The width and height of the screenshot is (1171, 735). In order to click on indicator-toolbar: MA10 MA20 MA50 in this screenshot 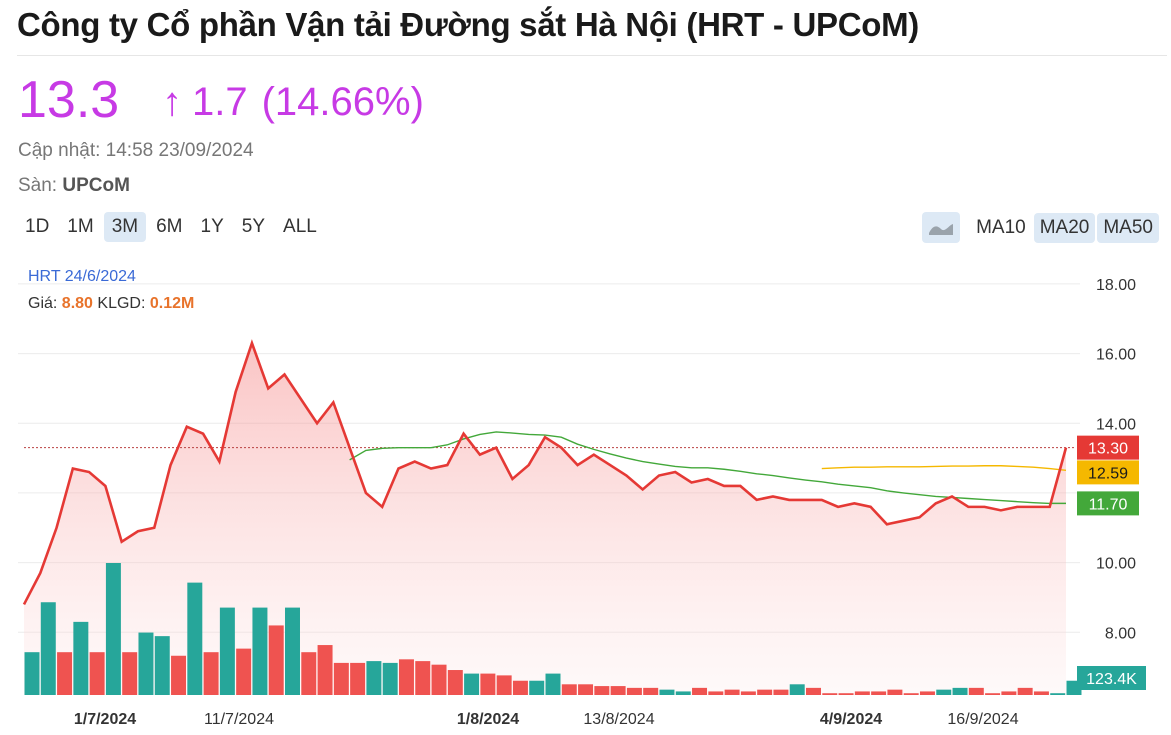, I will do `click(1040, 227)`.